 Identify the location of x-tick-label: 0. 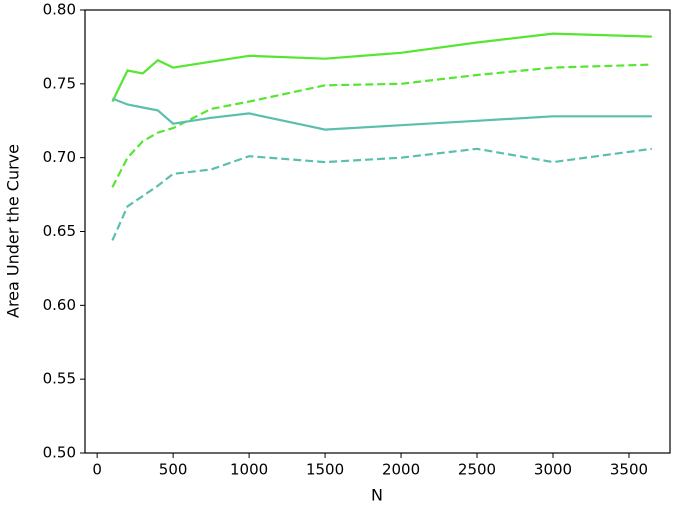
(97, 470).